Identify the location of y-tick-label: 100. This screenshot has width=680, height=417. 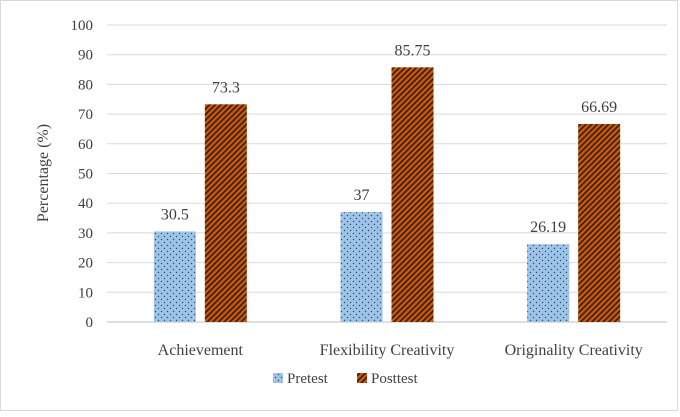
(82, 26).